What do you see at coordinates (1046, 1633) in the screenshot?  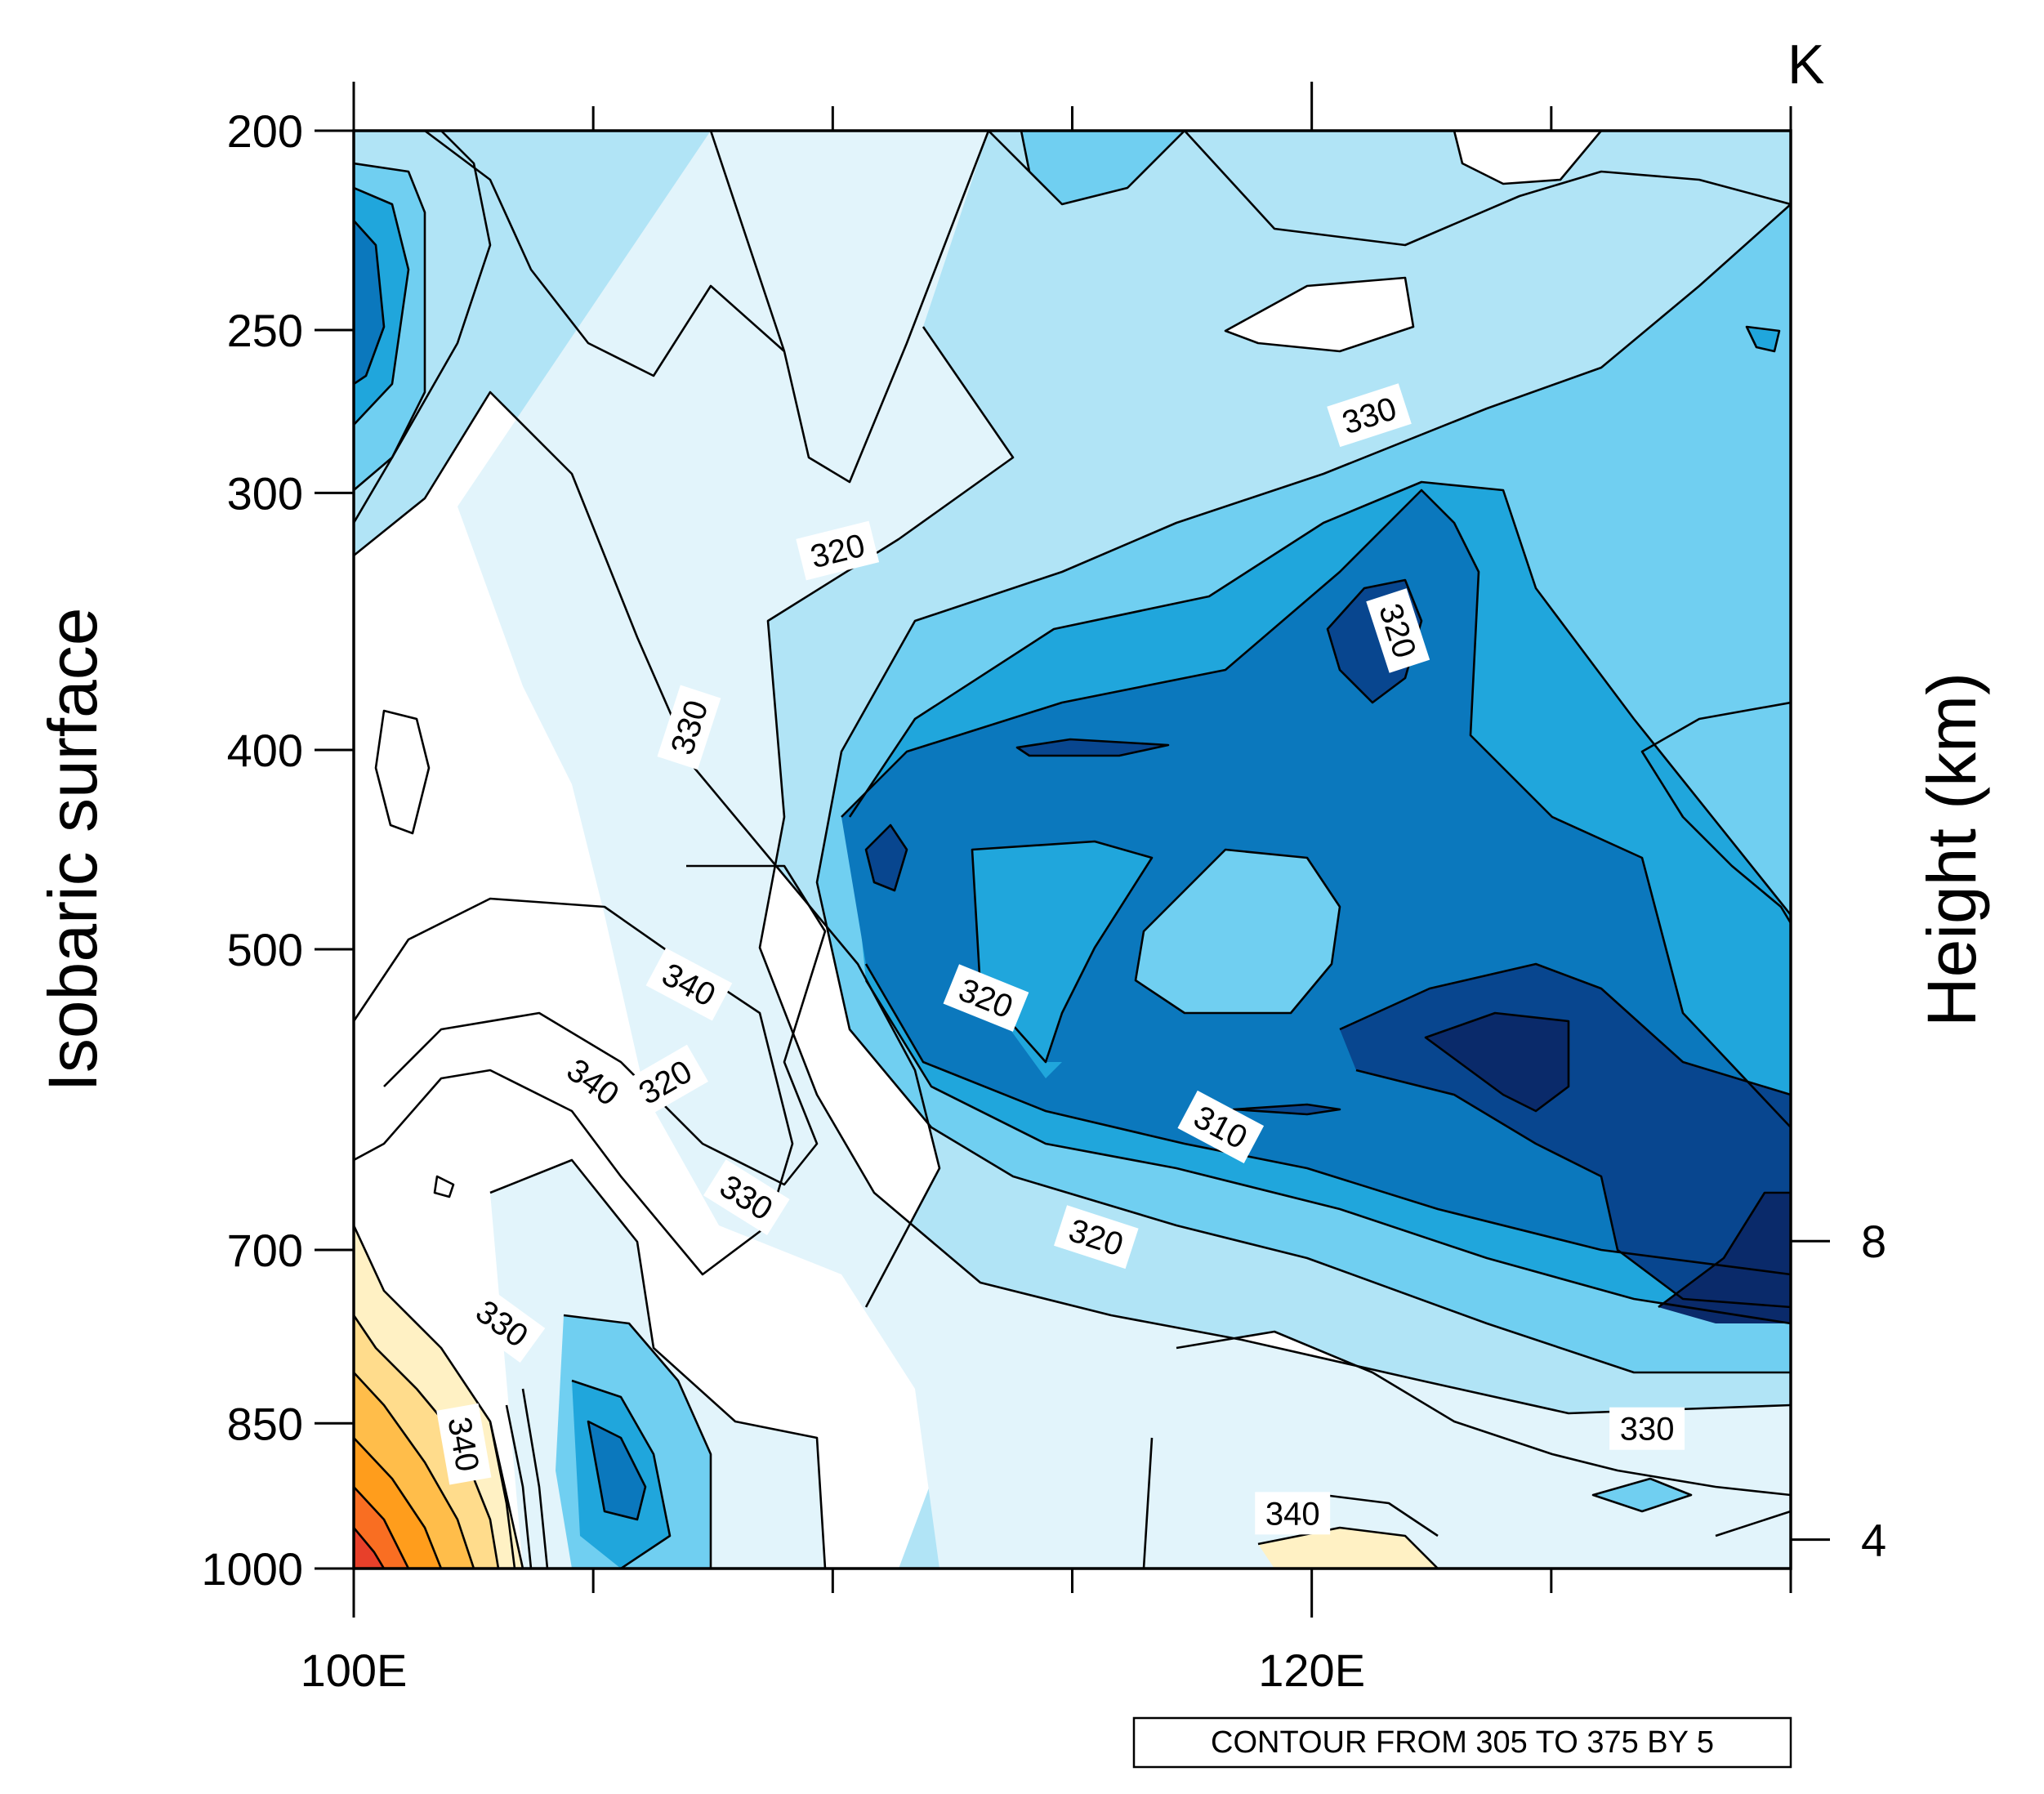 I see `bottom-axis: 100E 120E` at bounding box center [1046, 1633].